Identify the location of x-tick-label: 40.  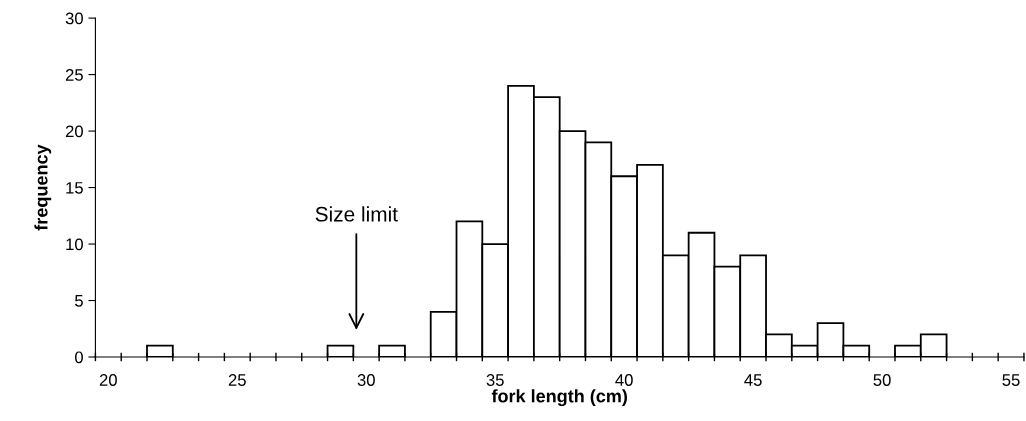
(624, 380).